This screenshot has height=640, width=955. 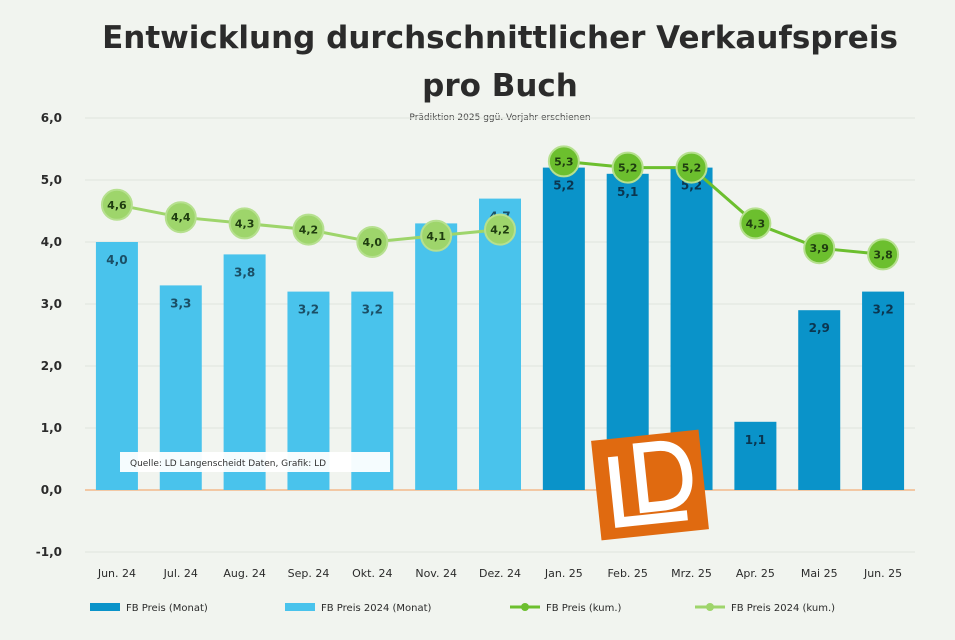 What do you see at coordinates (116, 573) in the screenshot?
I see `x-tick-label: Jun. 24` at bounding box center [116, 573].